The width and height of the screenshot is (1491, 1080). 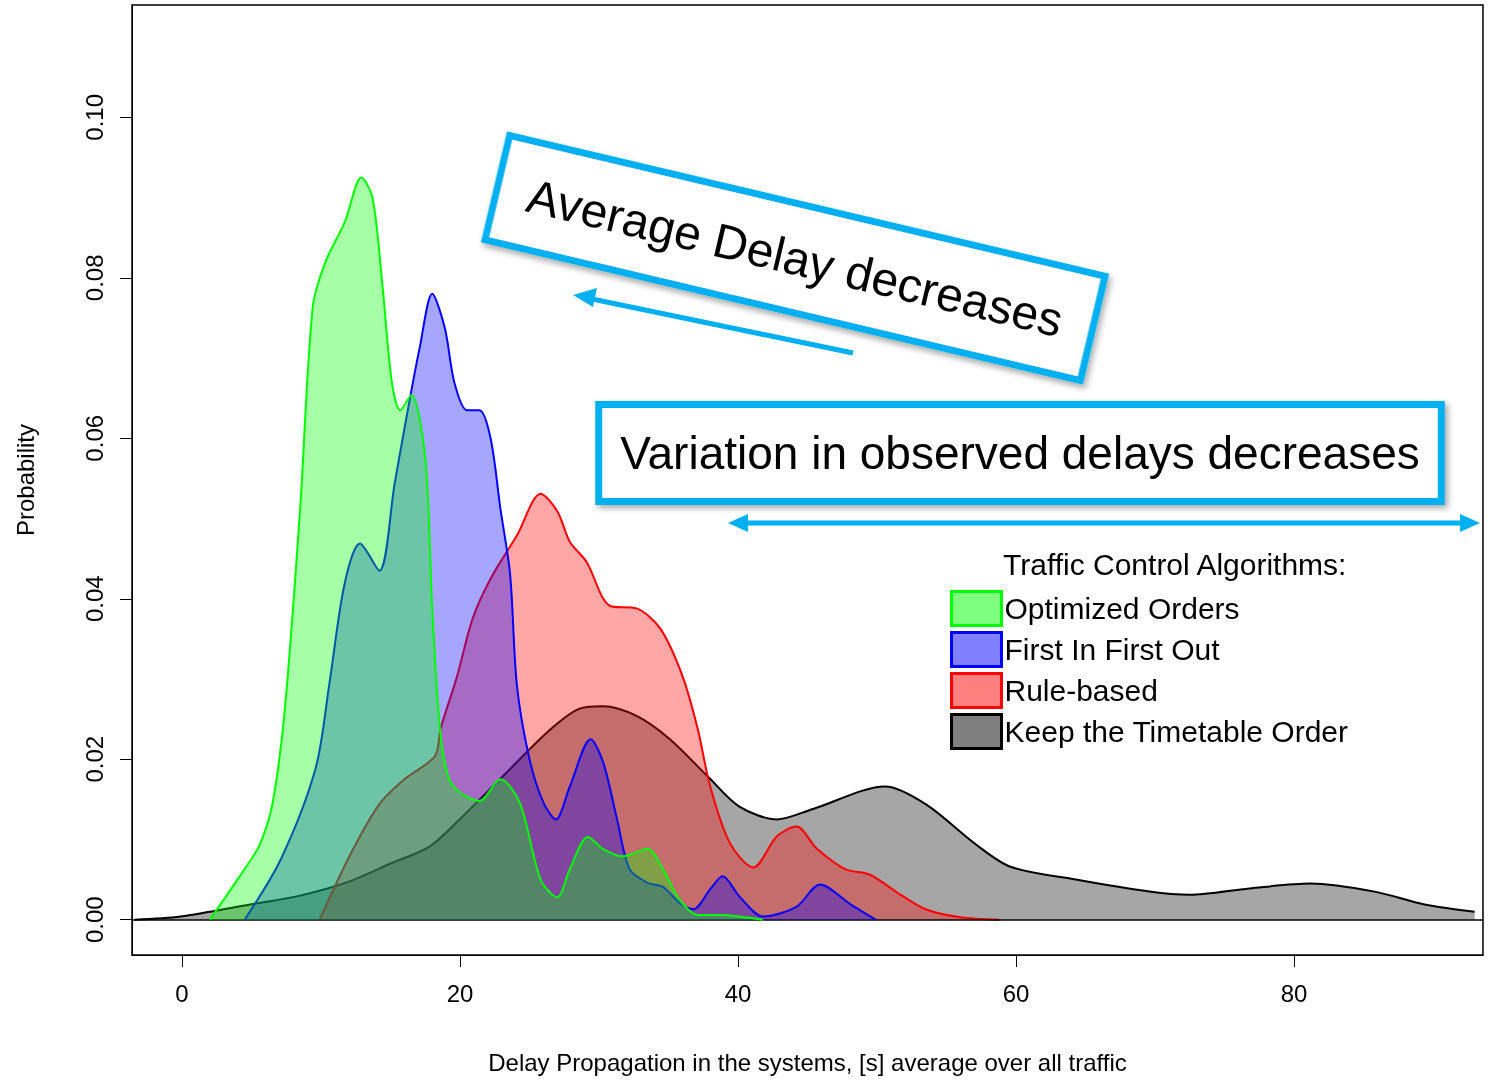 I want to click on y-tick-label: 0.04, so click(x=94, y=599).